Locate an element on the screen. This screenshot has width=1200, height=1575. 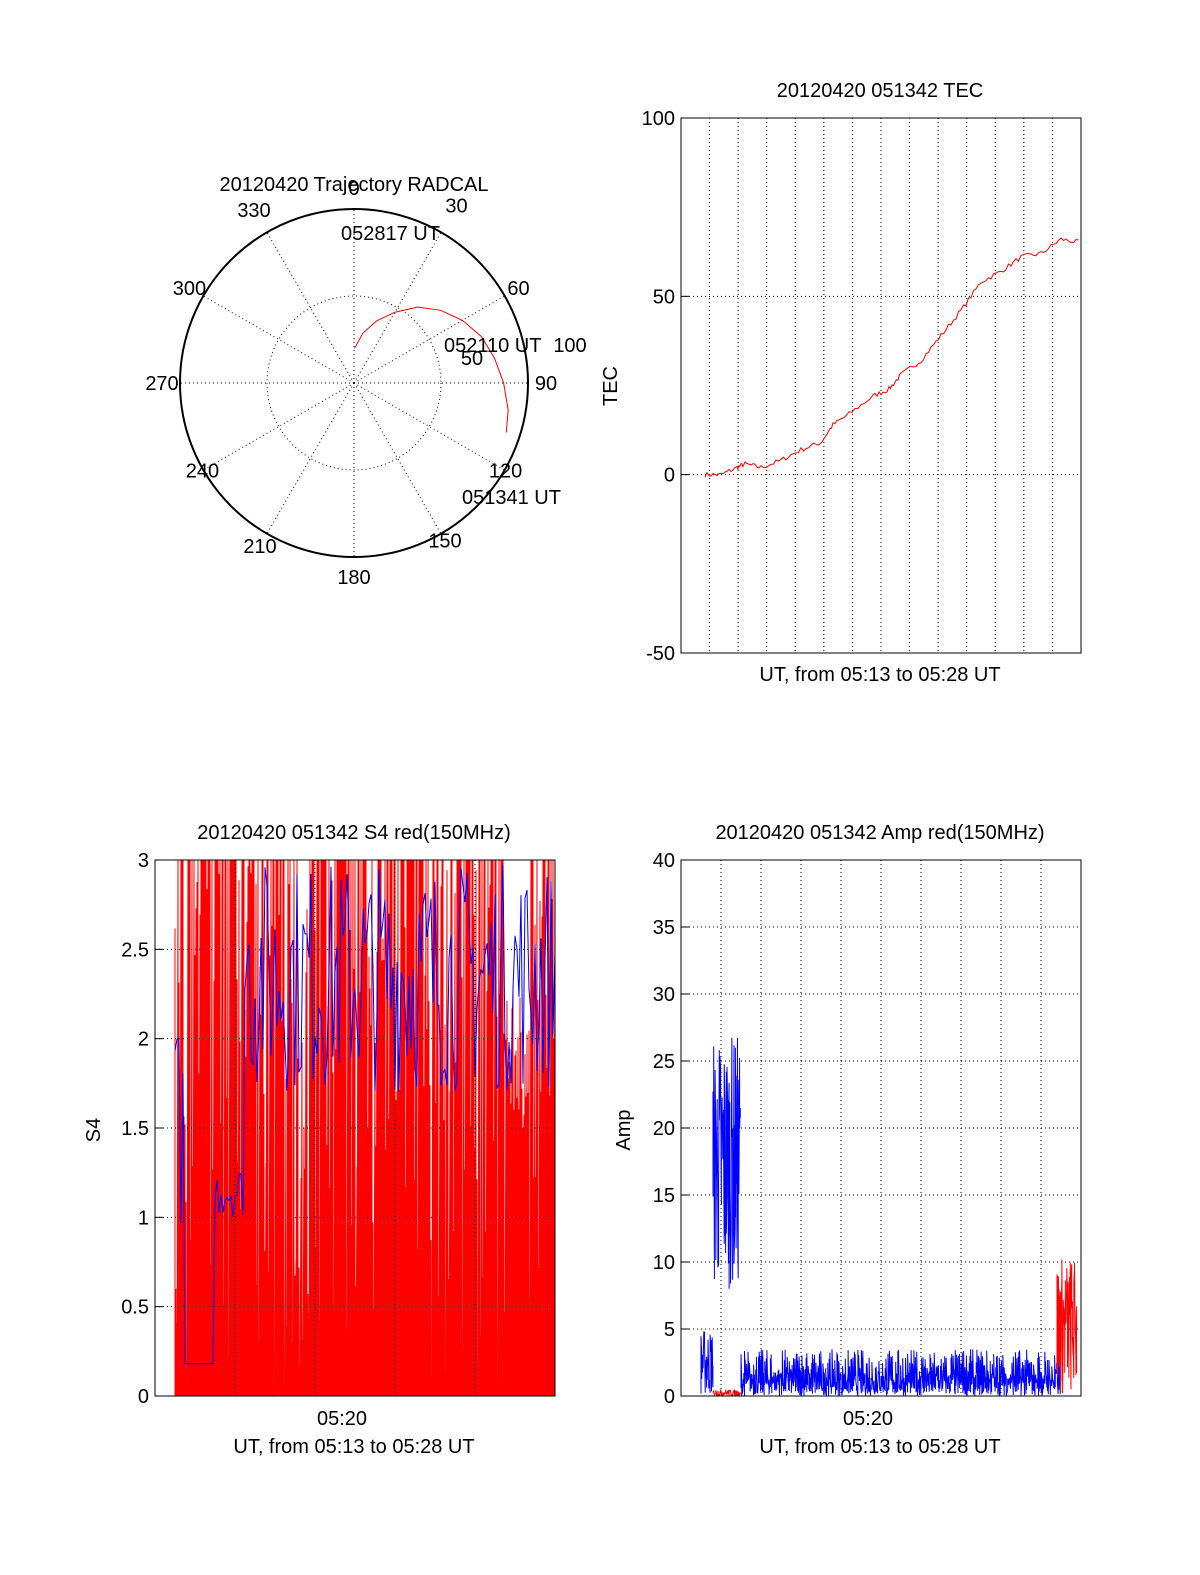
y-tick-label: 3 is located at coordinates (143, 861).